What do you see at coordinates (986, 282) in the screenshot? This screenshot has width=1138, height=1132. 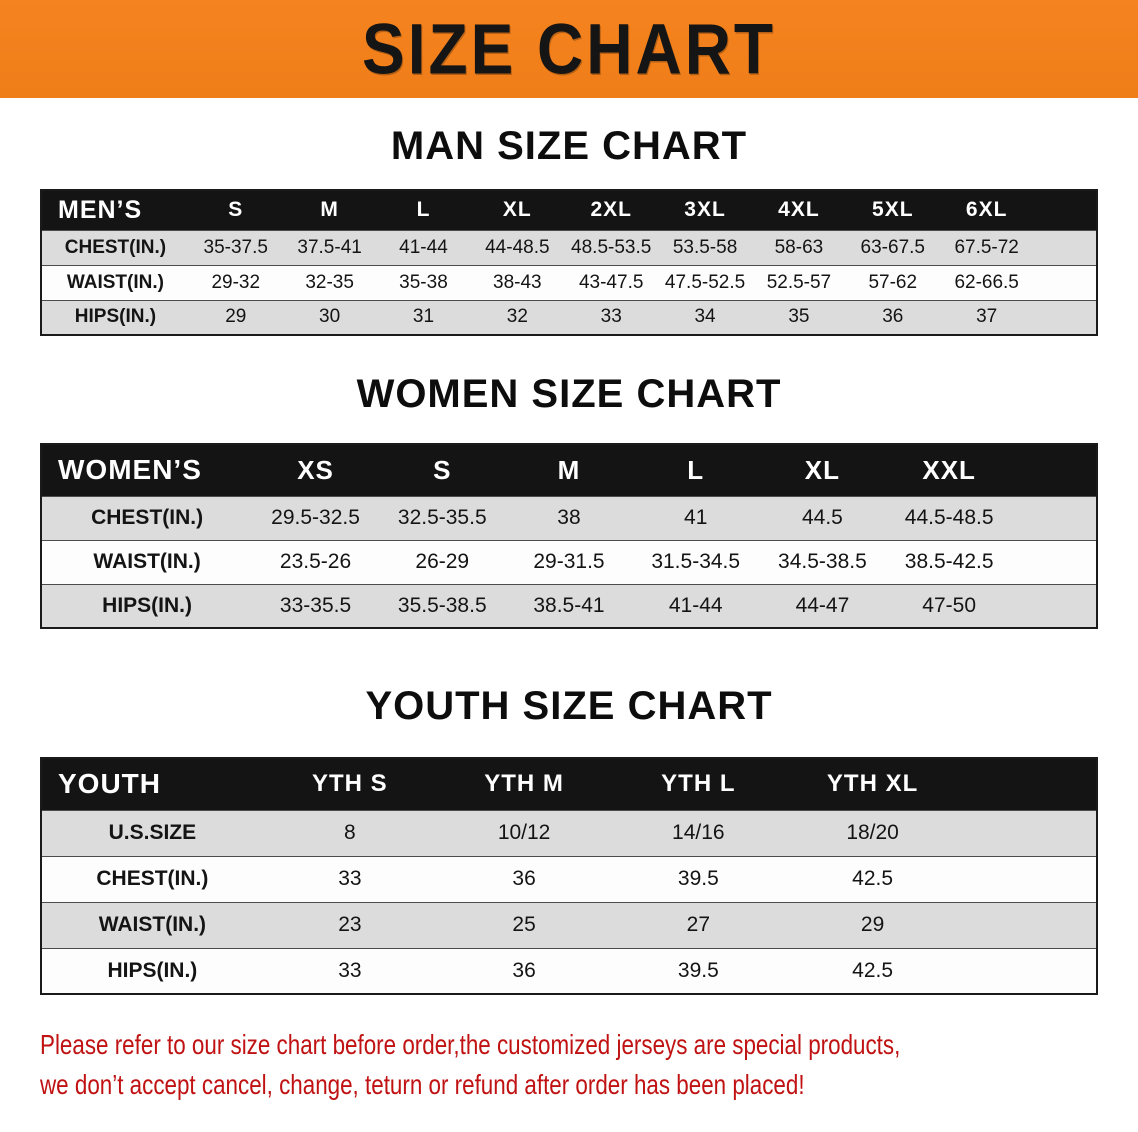 I see `value-cell: 62-66.5` at bounding box center [986, 282].